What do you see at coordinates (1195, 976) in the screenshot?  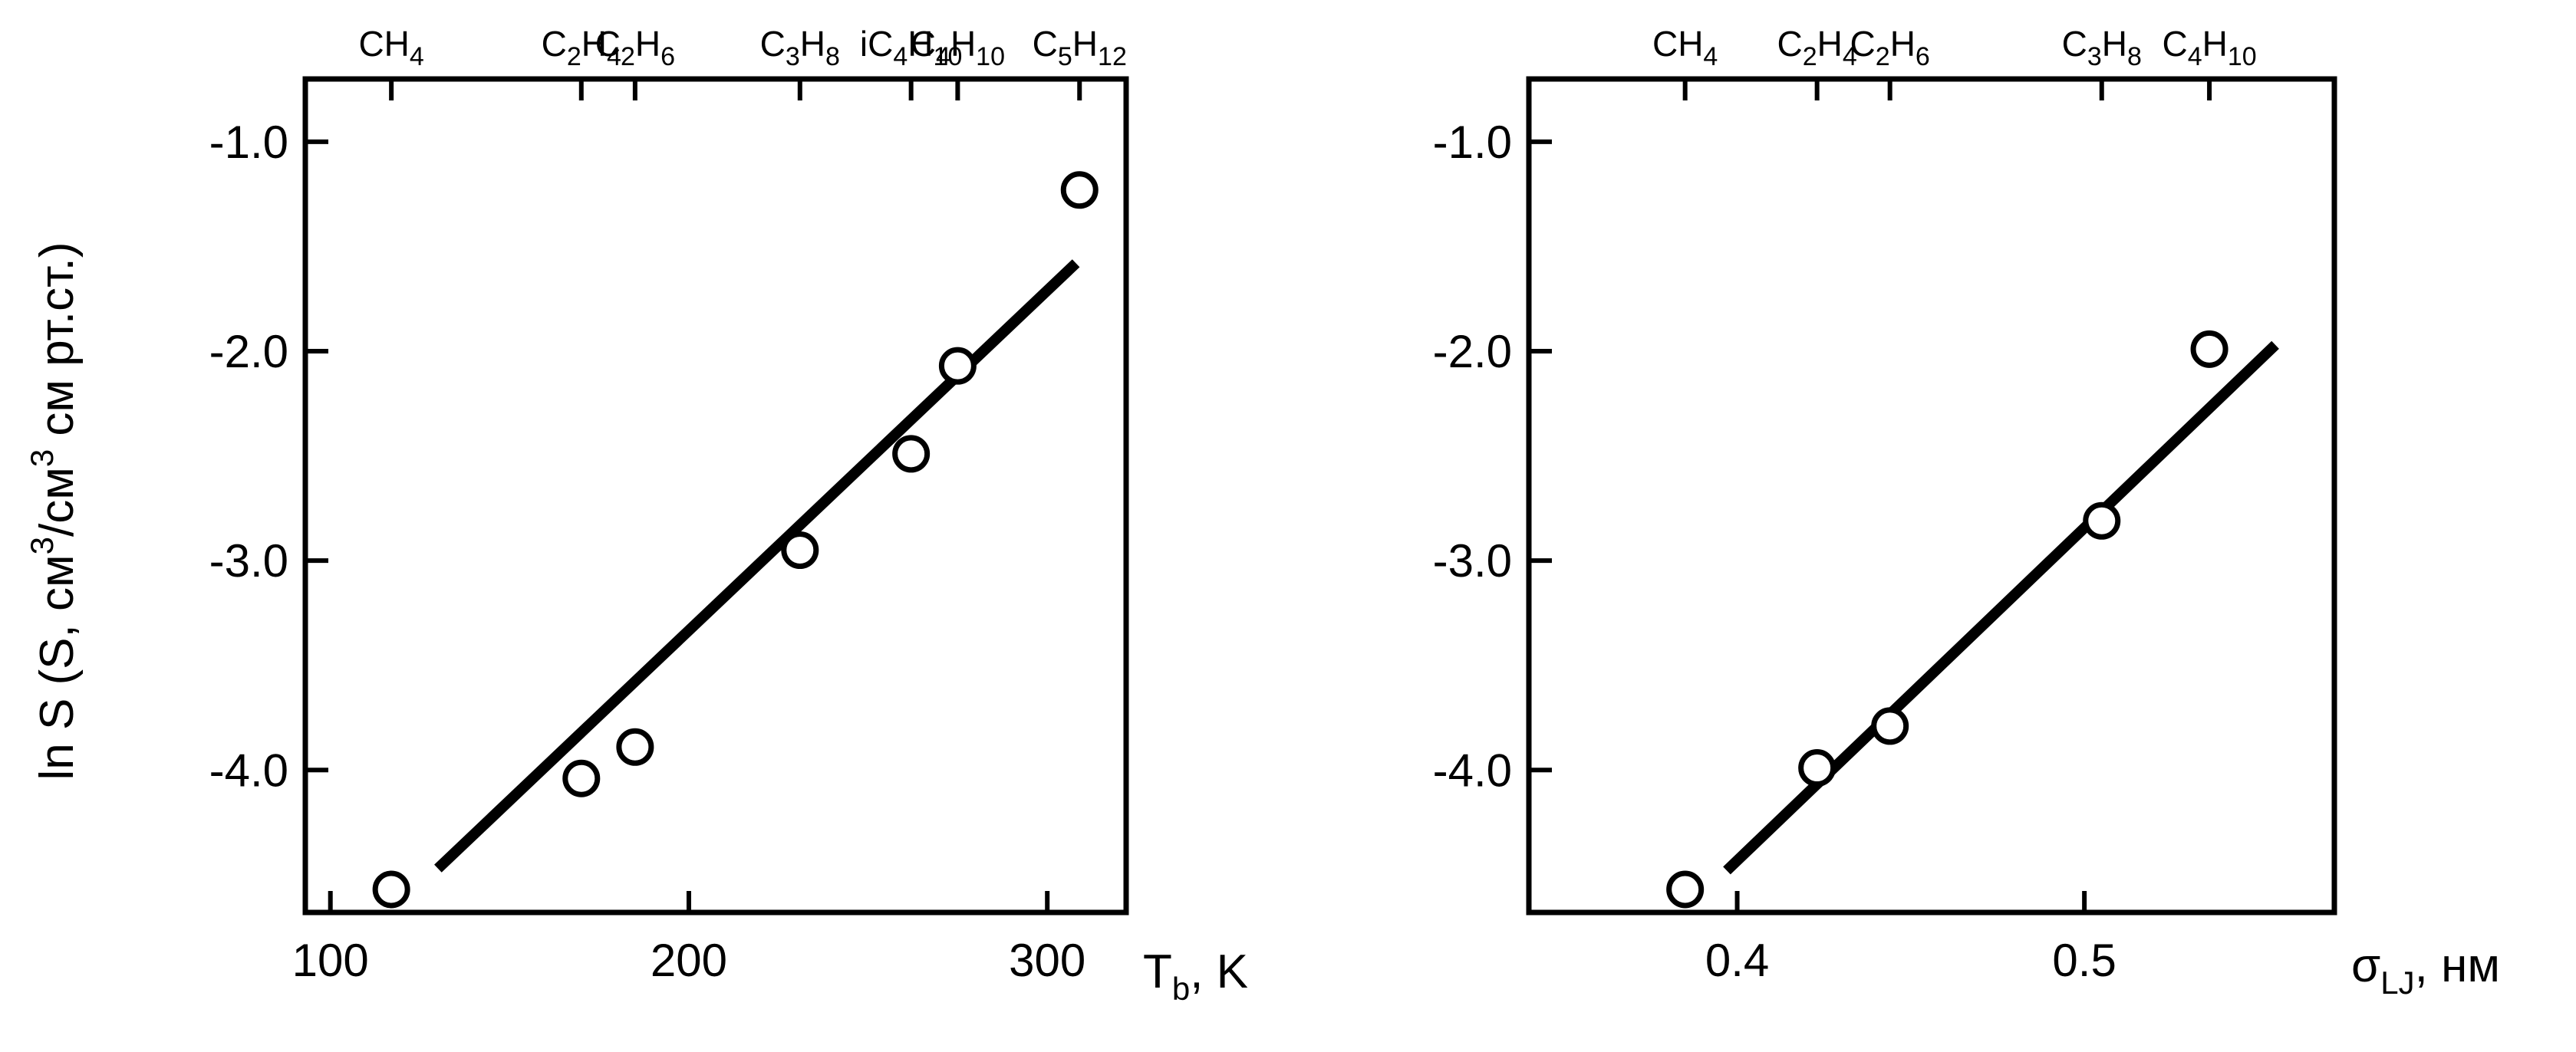 I see `x-axis-title: Tb, K` at bounding box center [1195, 976].